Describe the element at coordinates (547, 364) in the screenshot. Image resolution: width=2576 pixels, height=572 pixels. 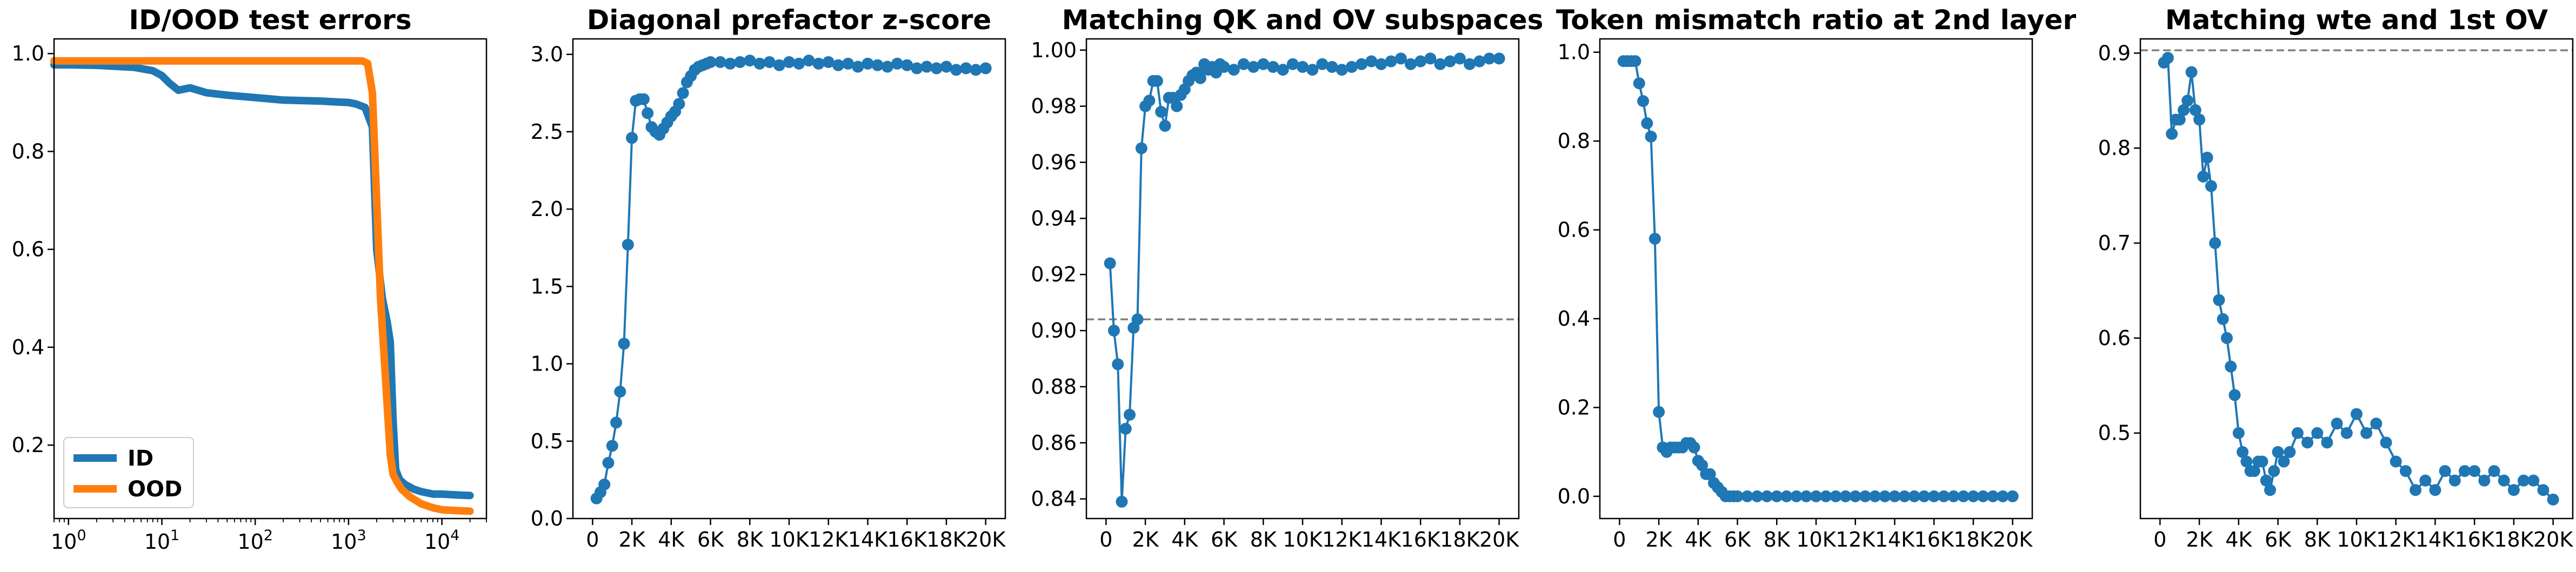
I see `y-tick-label: 1.0` at that location.